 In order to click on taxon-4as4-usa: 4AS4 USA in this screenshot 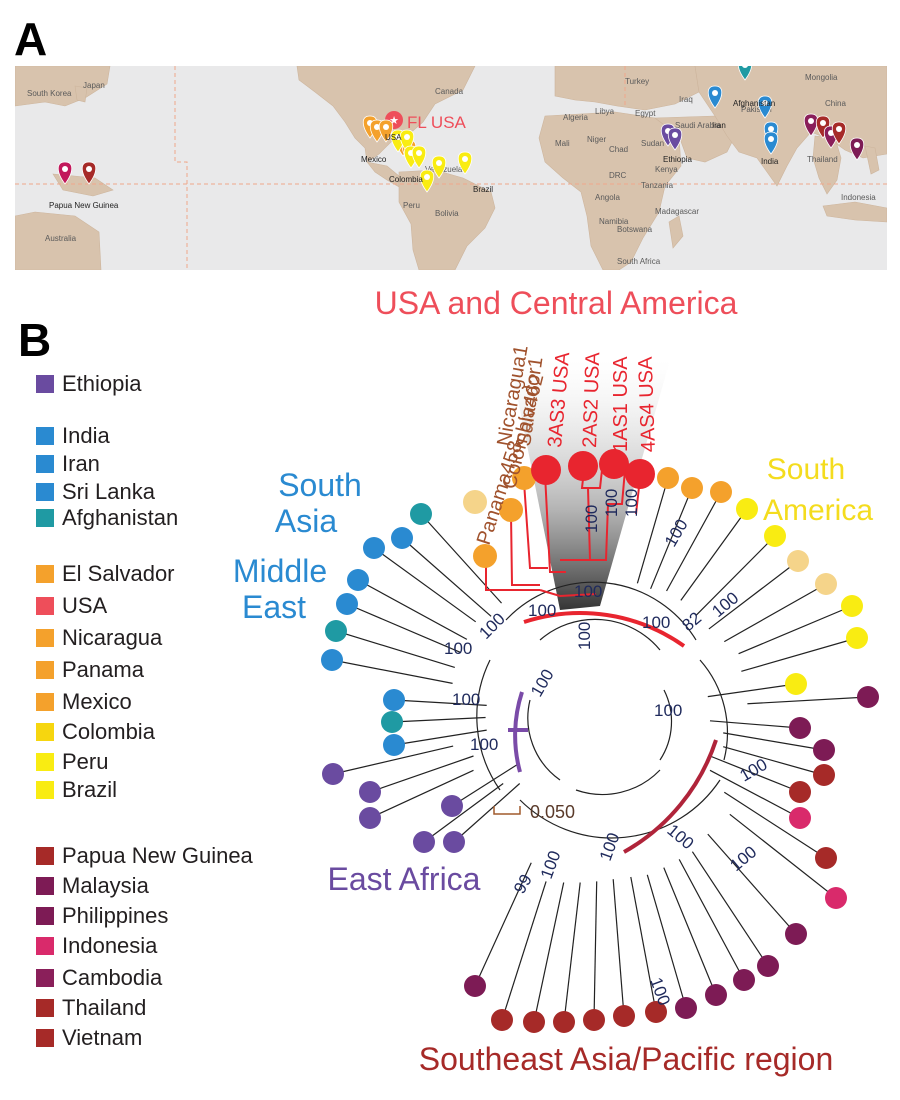, I will do `click(647, 404)`.